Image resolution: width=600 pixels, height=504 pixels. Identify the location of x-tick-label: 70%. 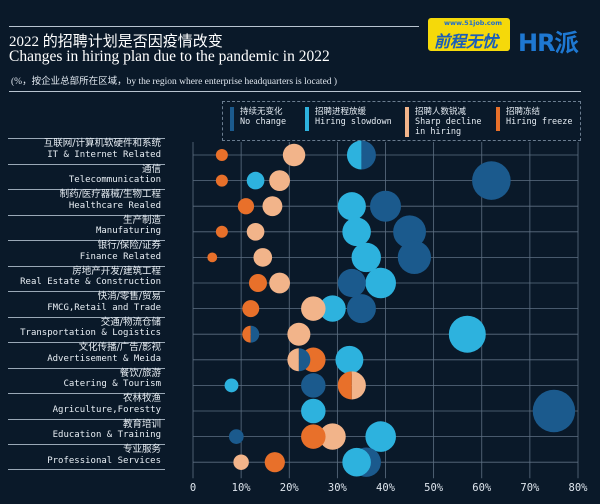
(530, 488).